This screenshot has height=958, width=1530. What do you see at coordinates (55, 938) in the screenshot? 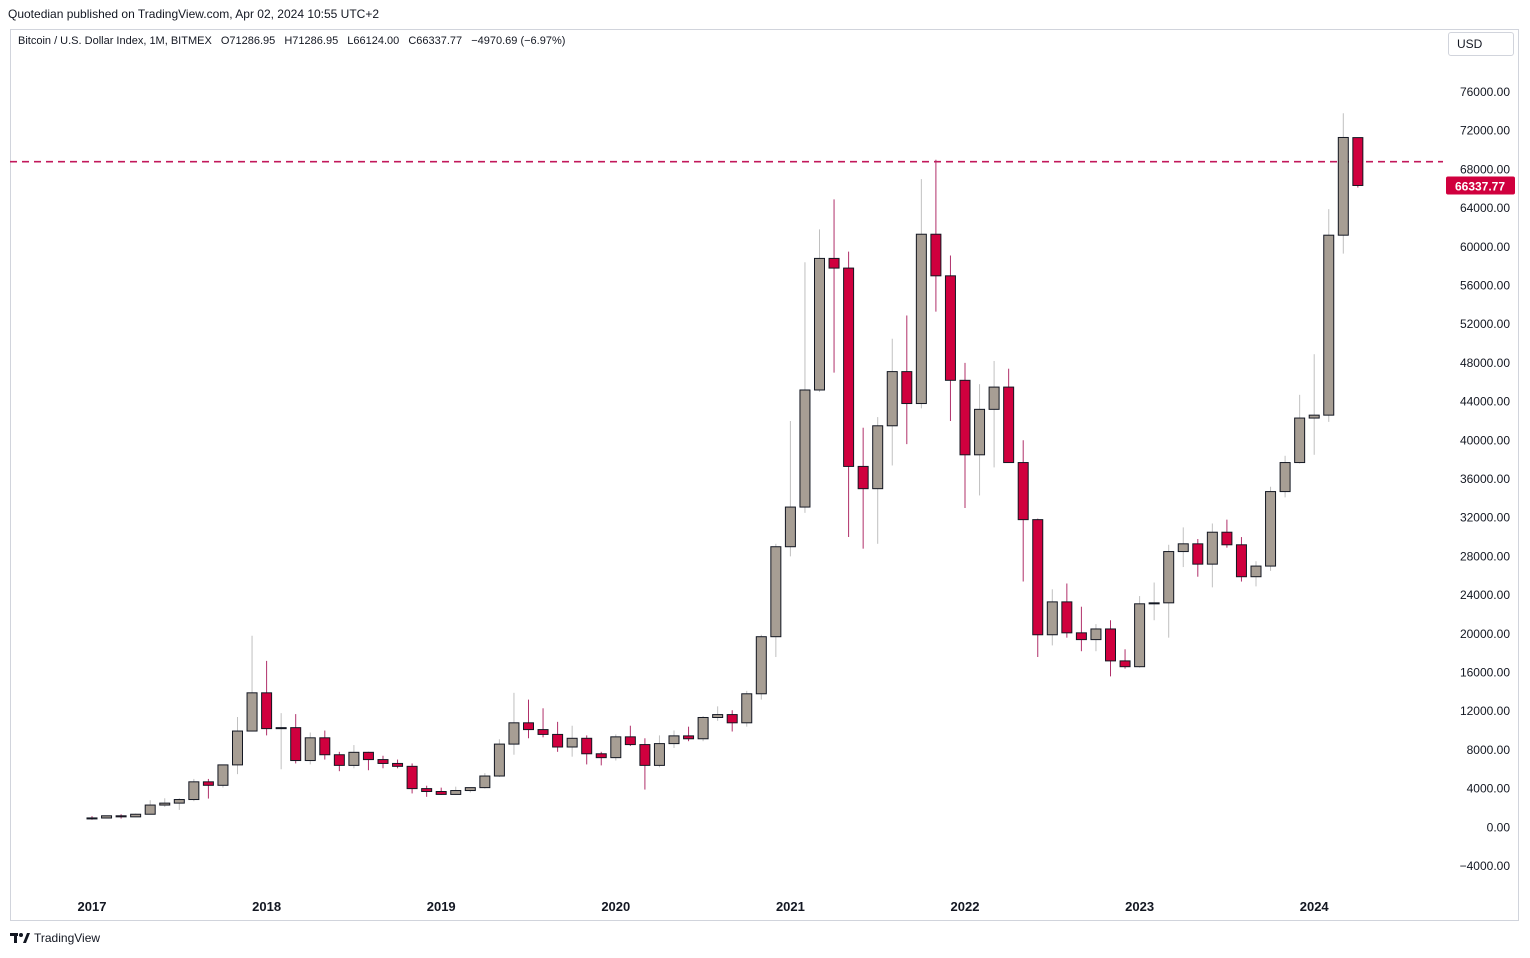
I see `tradingview-brand: TradingView` at bounding box center [55, 938].